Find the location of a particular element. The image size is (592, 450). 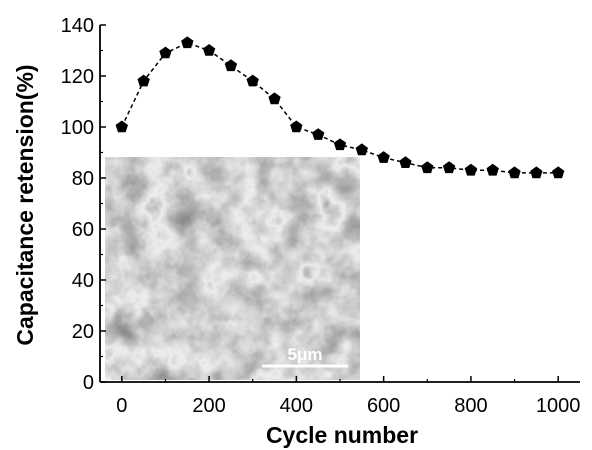

x-axis-ticks: 0 200 400 600 800 1000 is located at coordinates (348, 396).